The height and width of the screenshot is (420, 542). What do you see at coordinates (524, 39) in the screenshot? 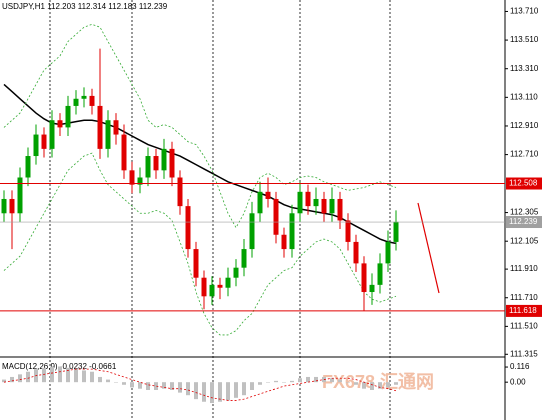
I see `y-tick-label: 113.510` at bounding box center [524, 39].